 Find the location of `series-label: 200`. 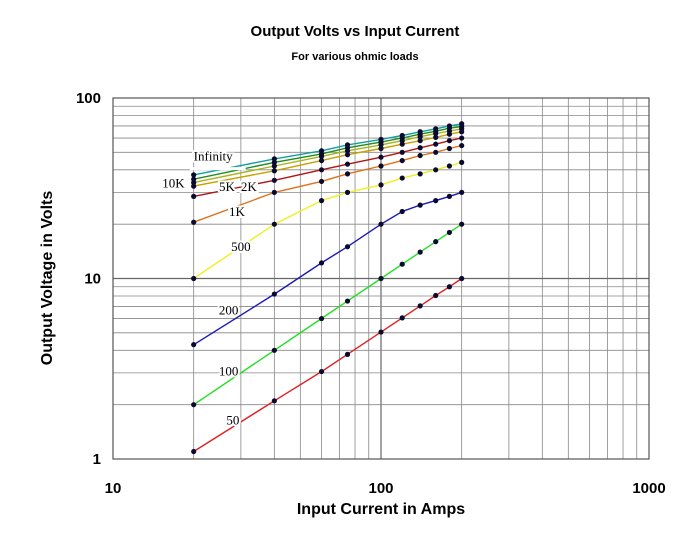

series-label: 200 is located at coordinates (229, 310).